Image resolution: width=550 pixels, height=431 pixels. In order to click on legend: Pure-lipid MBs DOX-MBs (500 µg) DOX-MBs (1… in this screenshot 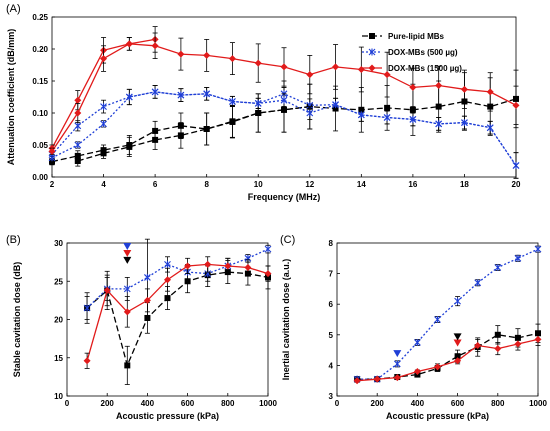, I will do `click(412, 52)`.